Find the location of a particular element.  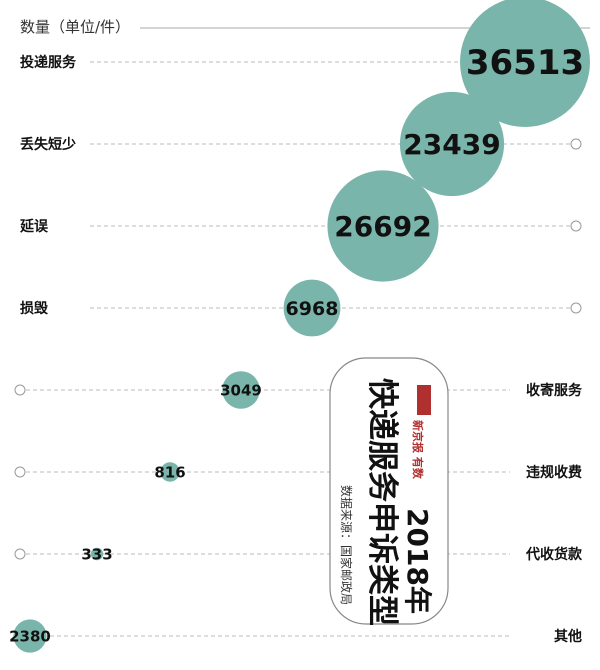

value-label: 36513 is located at coordinates (525, 63).